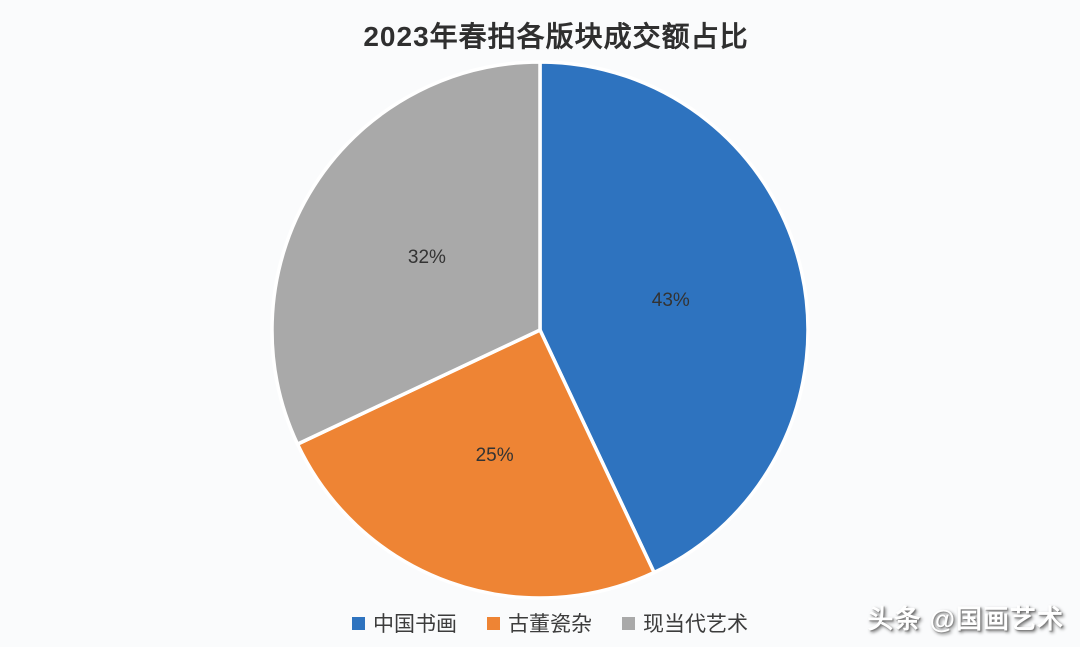 The height and width of the screenshot is (647, 1080). I want to click on pie-data-label-中国书画: 43%, so click(671, 300).